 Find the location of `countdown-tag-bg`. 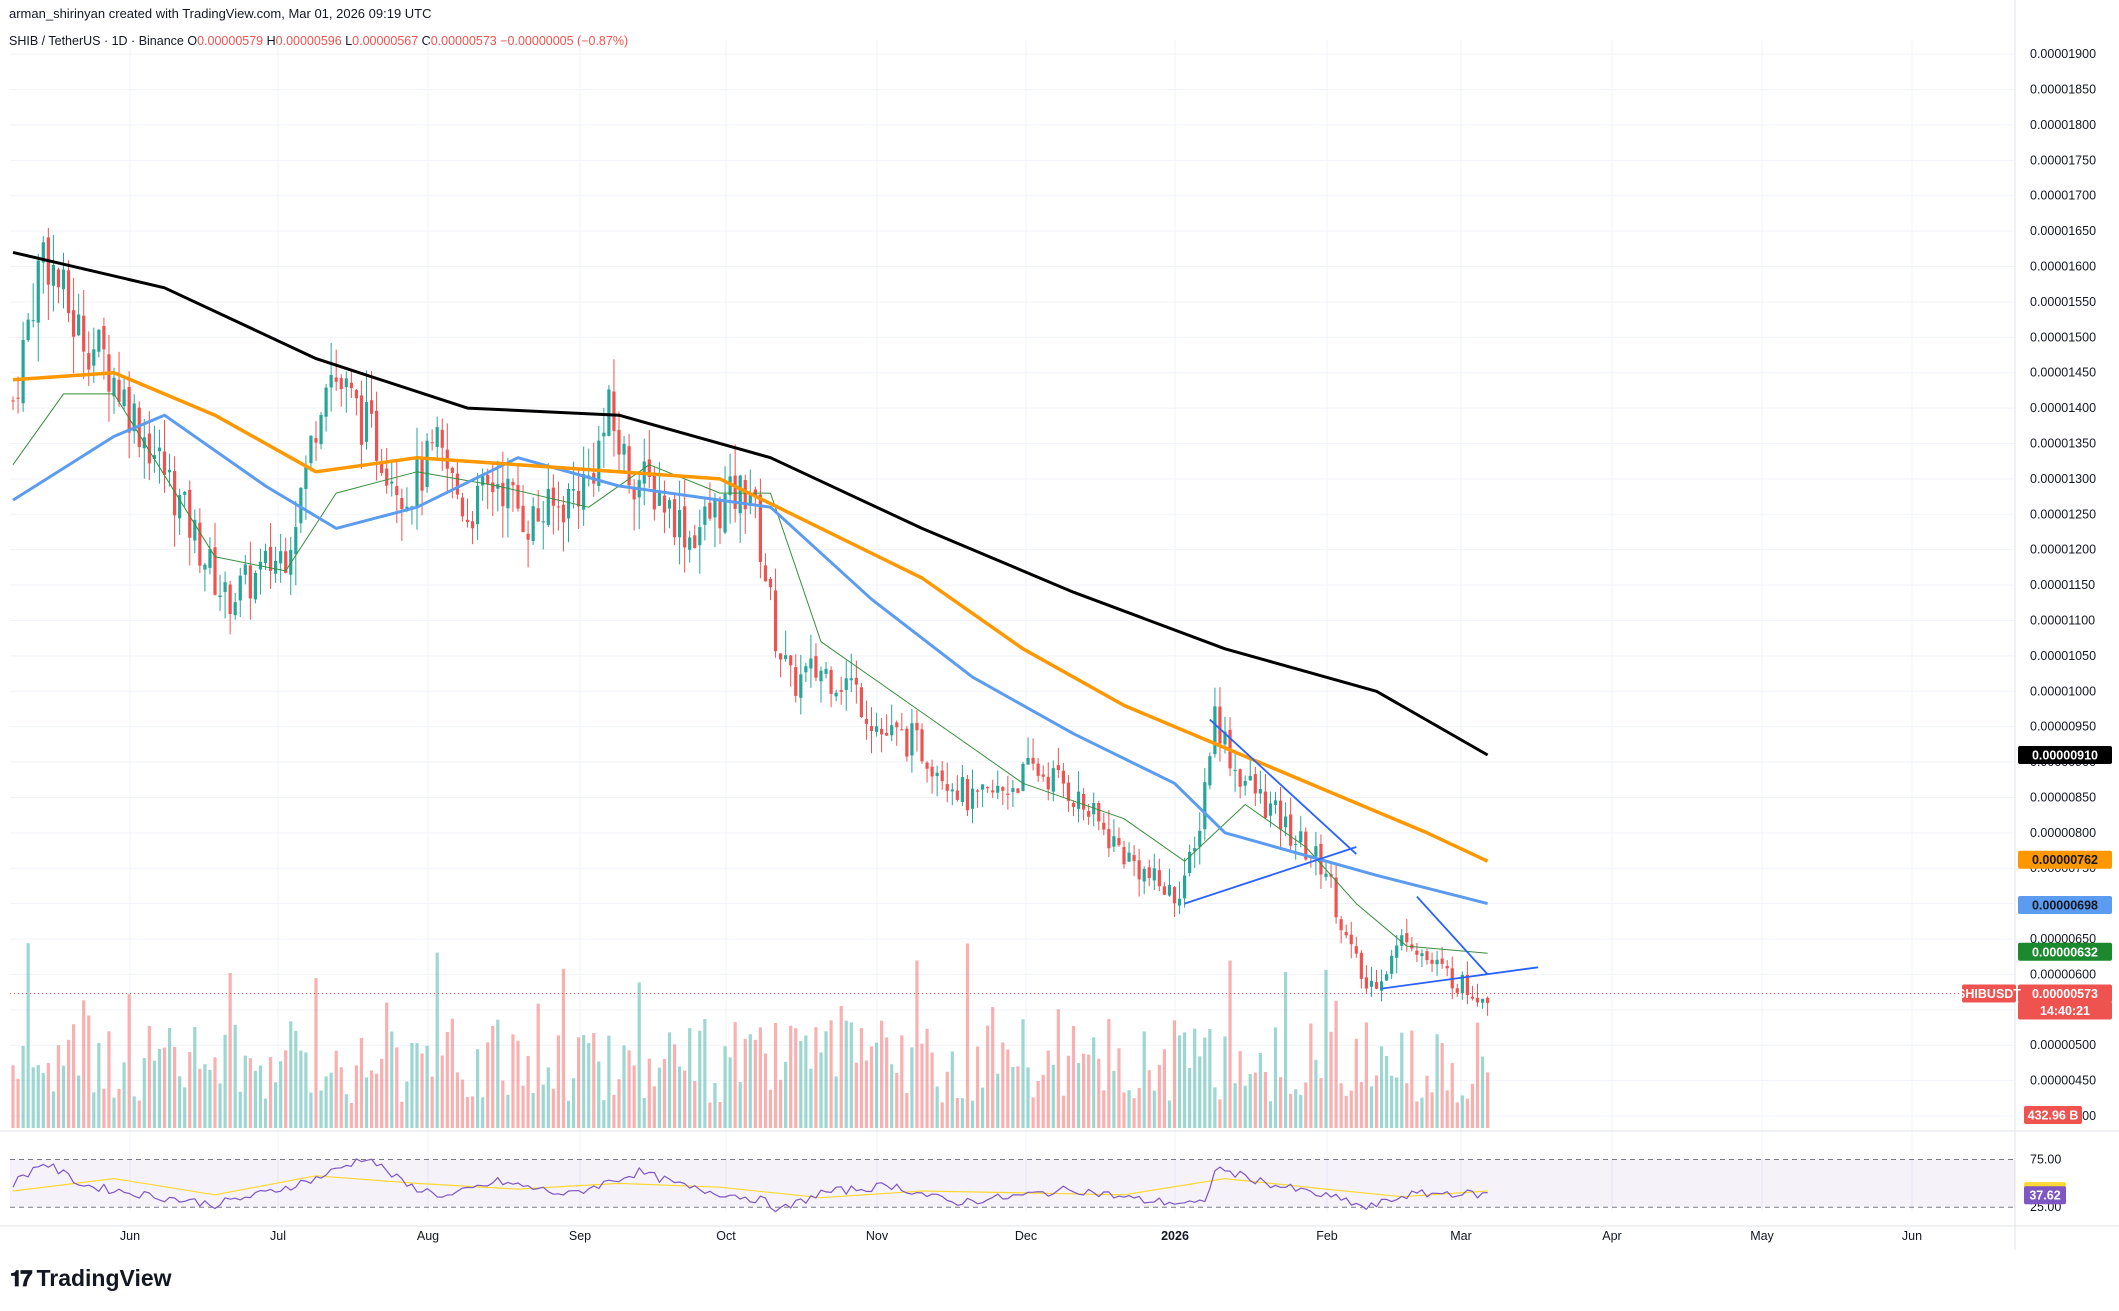

countdown-tag-bg is located at coordinates (2065, 1010).